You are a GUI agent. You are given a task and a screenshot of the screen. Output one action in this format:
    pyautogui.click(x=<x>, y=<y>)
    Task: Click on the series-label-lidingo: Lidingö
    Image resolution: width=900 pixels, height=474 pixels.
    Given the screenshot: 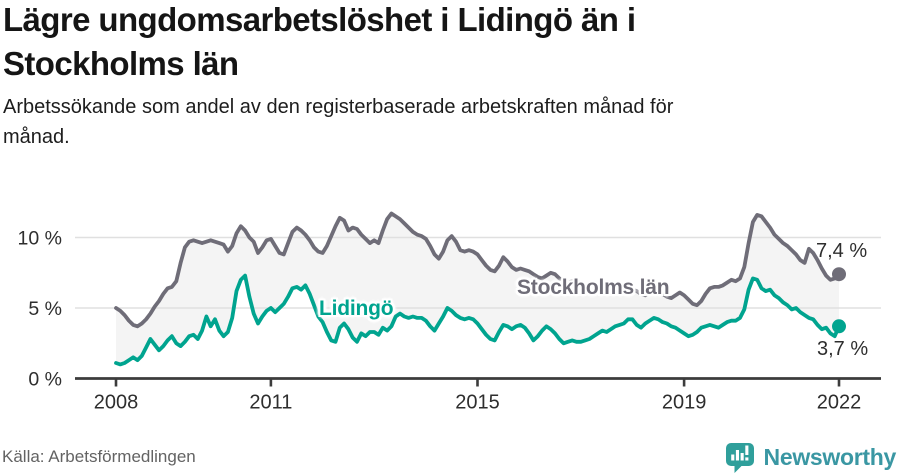 What is the action you would take?
    pyautogui.click(x=356, y=308)
    